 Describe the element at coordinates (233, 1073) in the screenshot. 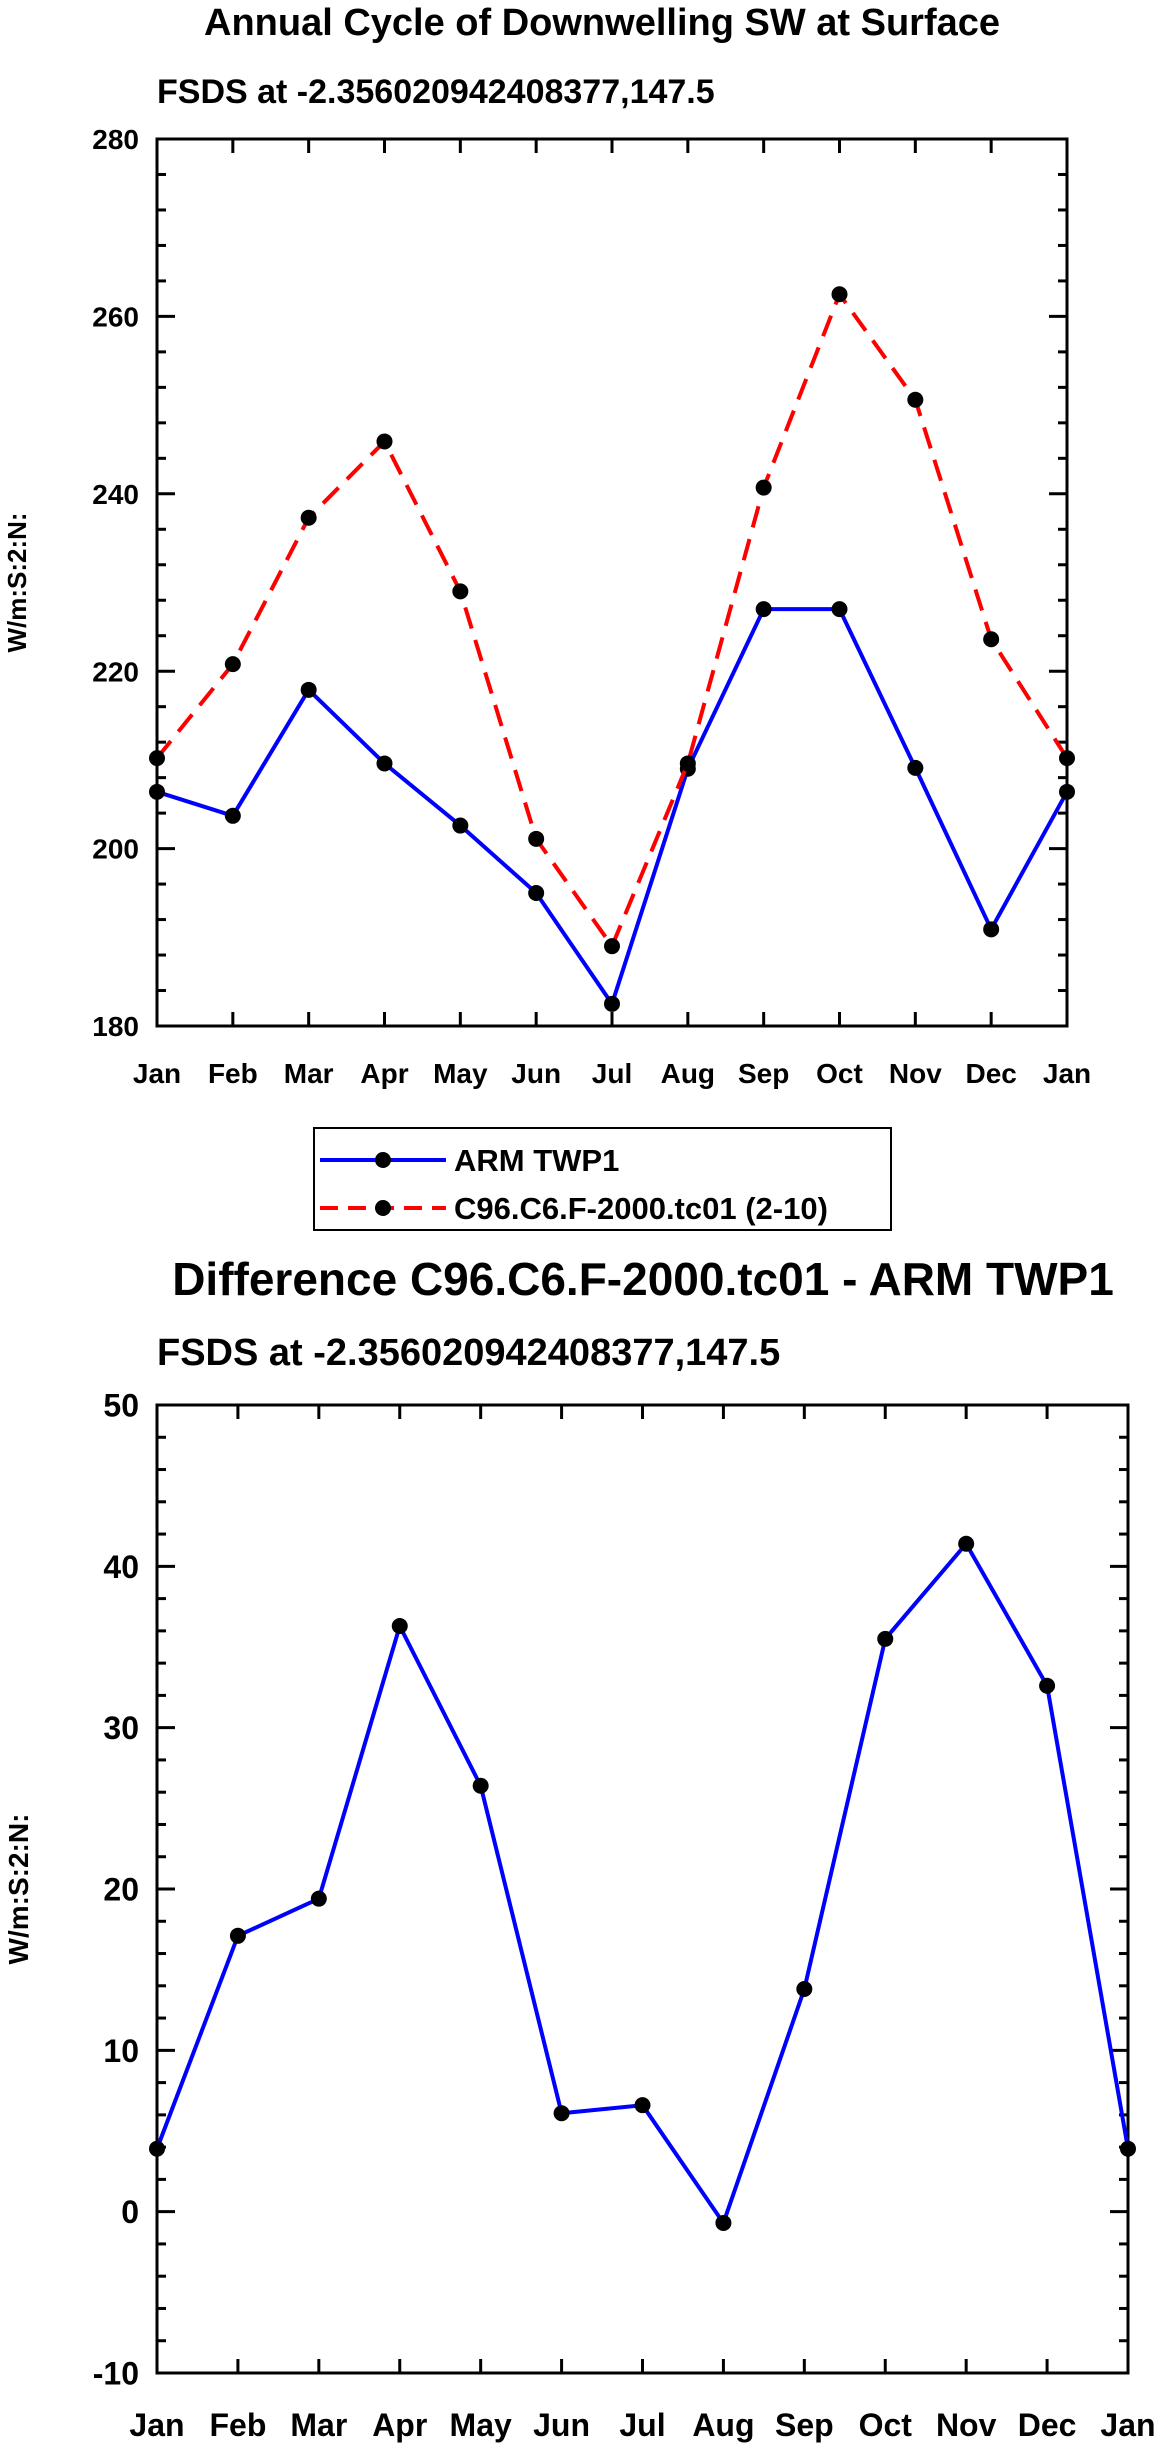

I see `chart1-xtick-label: Feb` at that location.